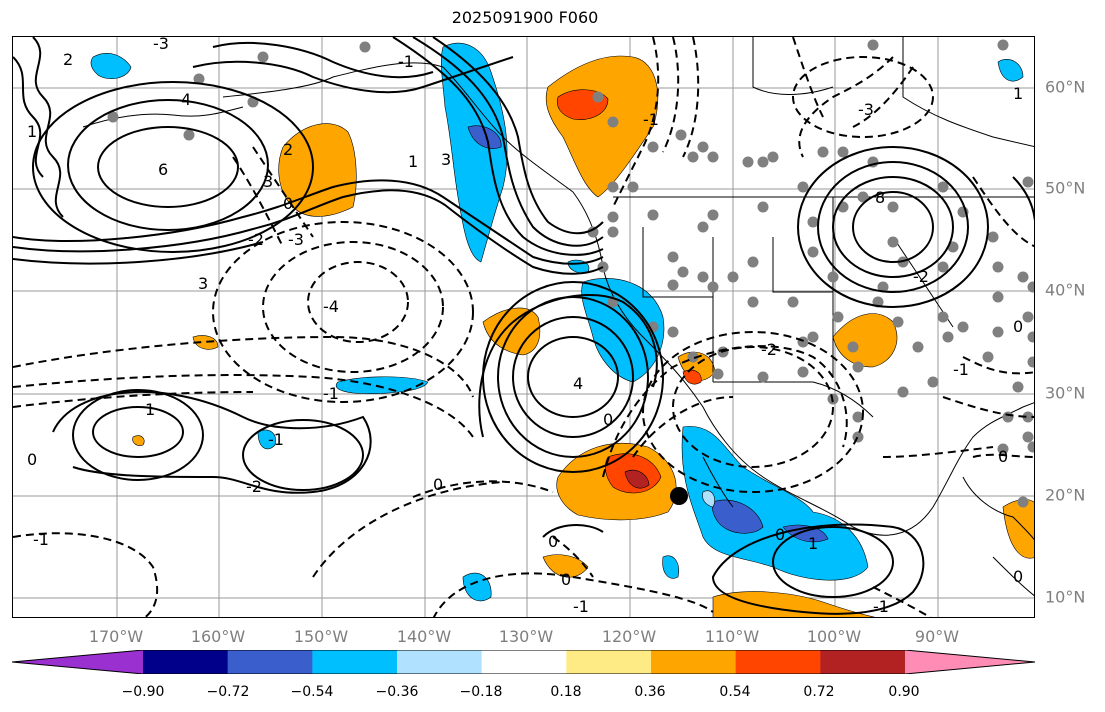 The height and width of the screenshot is (712, 1105). Describe the element at coordinates (566, 692) in the screenshot. I see `colorbar-tick-label: 0.18` at that location.